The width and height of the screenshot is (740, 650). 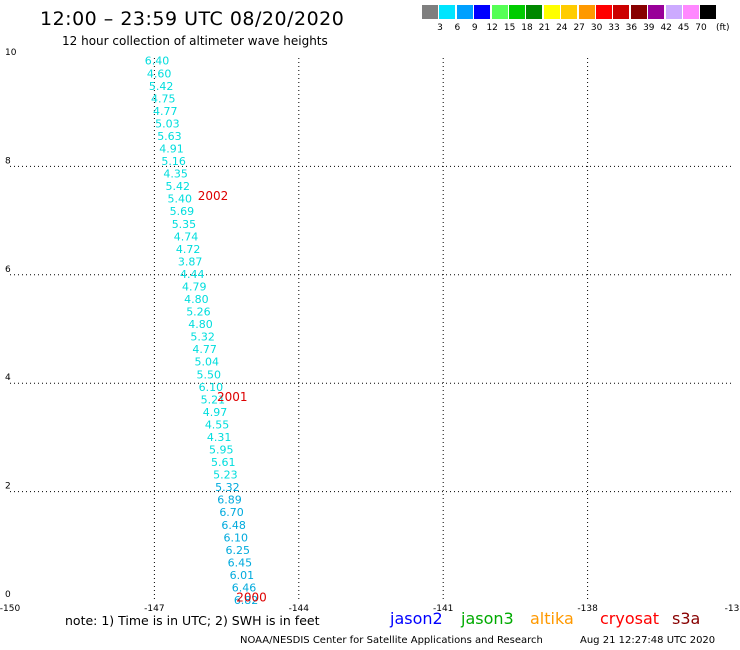 What do you see at coordinates (154, 609) in the screenshot?
I see `x-tick-label: -147` at bounding box center [154, 609].